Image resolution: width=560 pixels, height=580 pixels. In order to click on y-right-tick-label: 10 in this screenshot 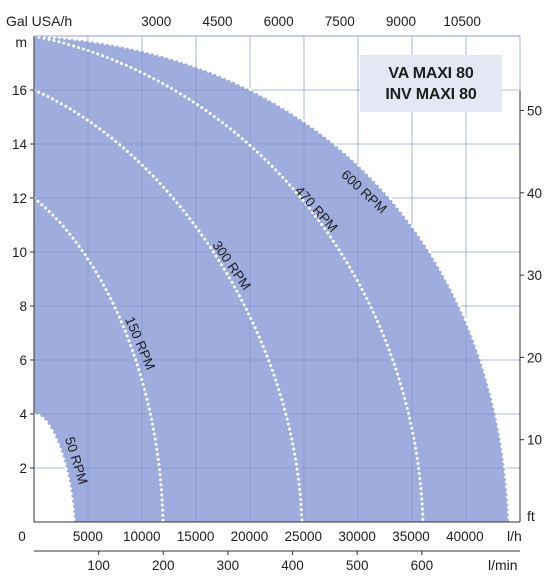, I will do `click(534, 440)`.